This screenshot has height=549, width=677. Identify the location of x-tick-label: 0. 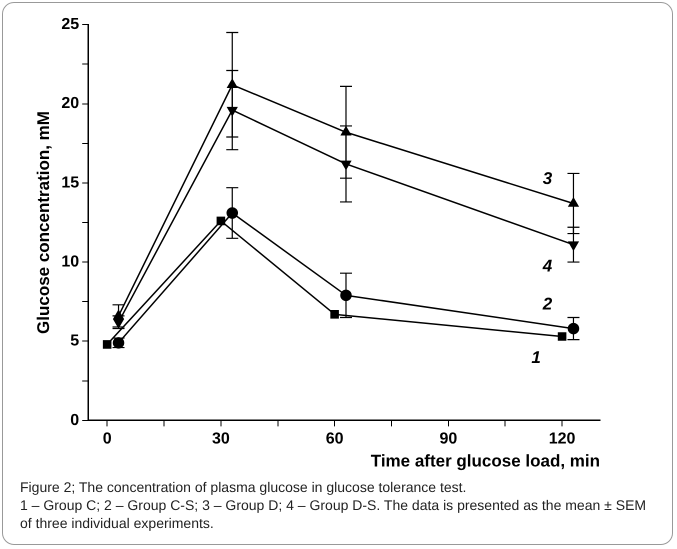
(107, 439).